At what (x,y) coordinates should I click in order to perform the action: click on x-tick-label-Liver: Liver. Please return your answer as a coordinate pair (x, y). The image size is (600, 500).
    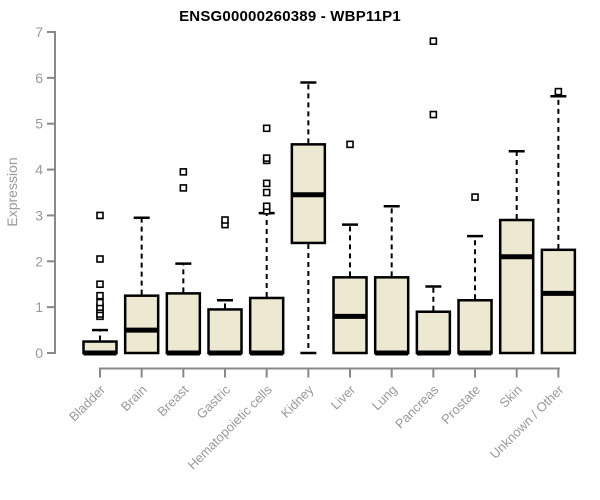
    Looking at the image, I should click on (343, 397).